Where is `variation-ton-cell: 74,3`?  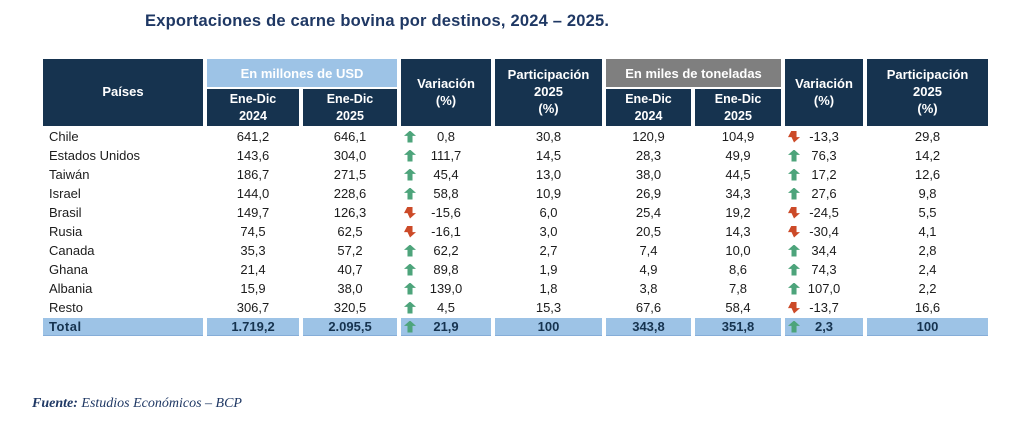
variation-ton-cell: 74,3 is located at coordinates (824, 269).